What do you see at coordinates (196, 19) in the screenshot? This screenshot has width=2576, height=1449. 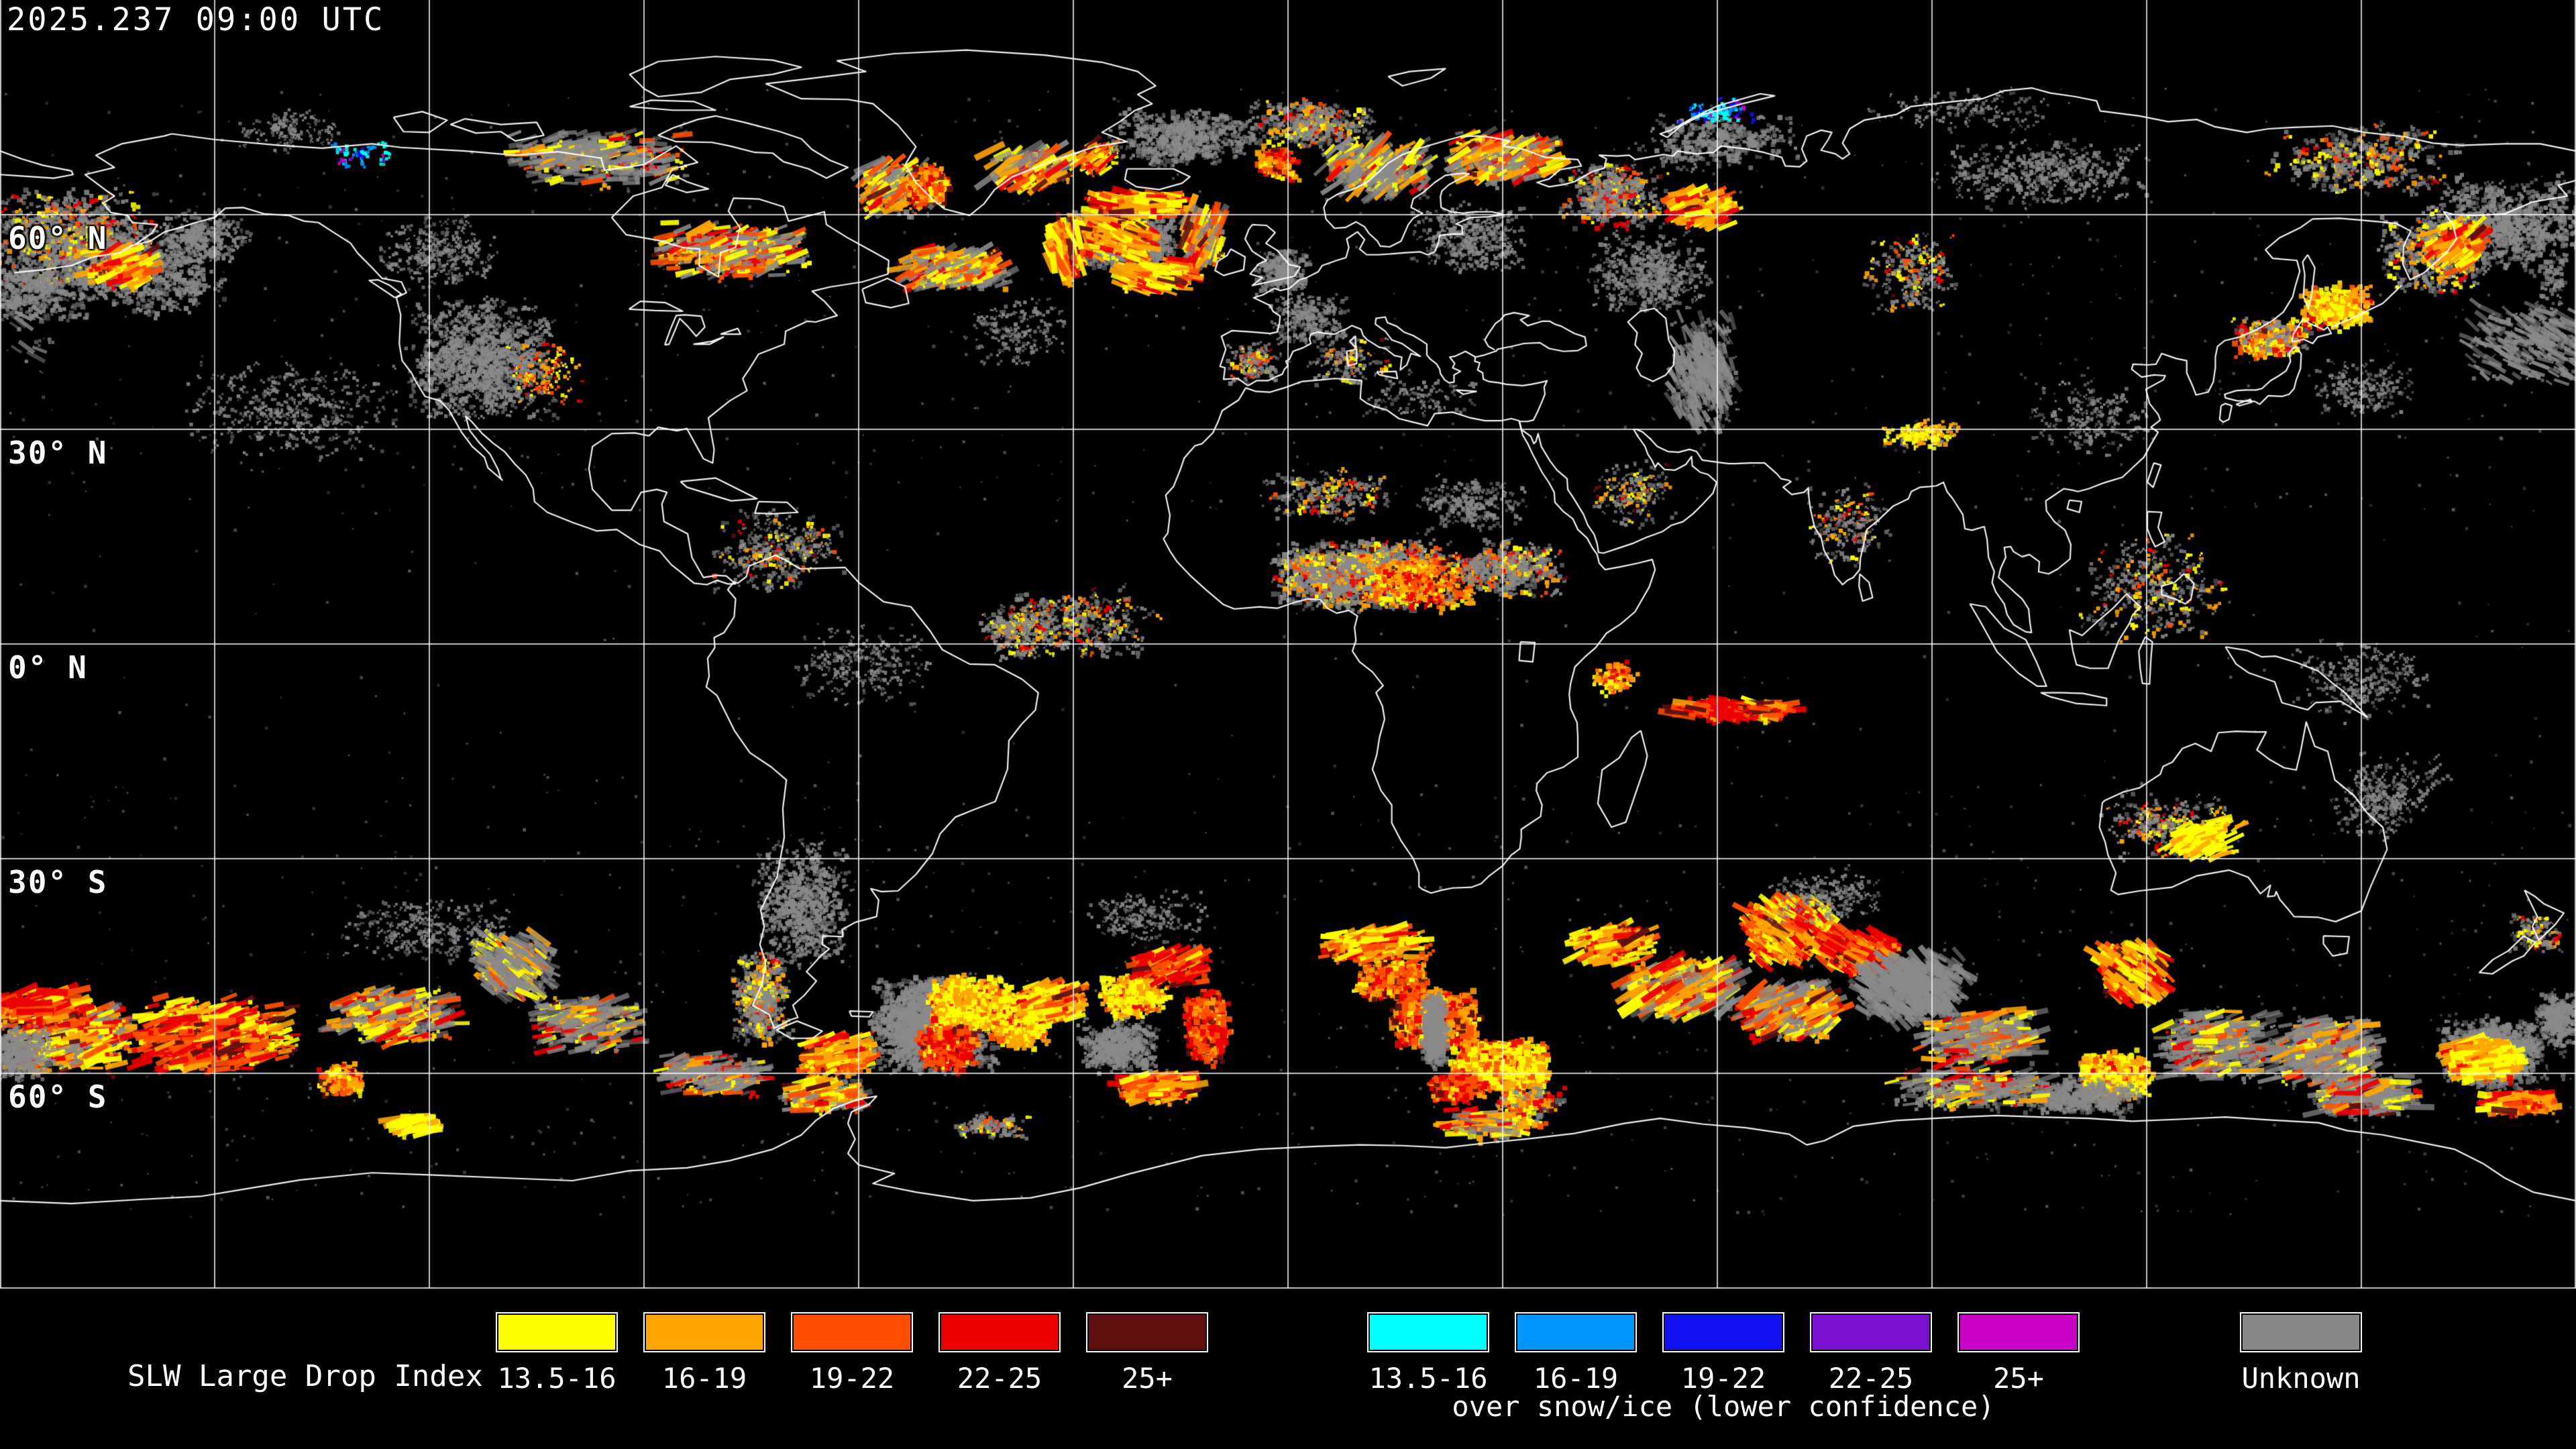 I see `timestamp-label: 2025.237 09:00 UTC` at bounding box center [196, 19].